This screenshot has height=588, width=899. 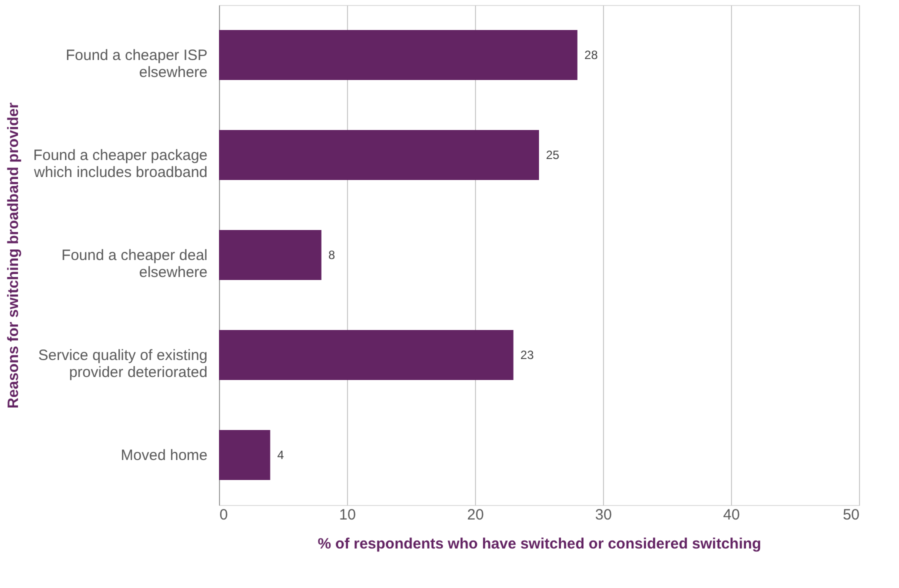 What do you see at coordinates (164, 455) in the screenshot?
I see `y-tick-label: Moved home` at bounding box center [164, 455].